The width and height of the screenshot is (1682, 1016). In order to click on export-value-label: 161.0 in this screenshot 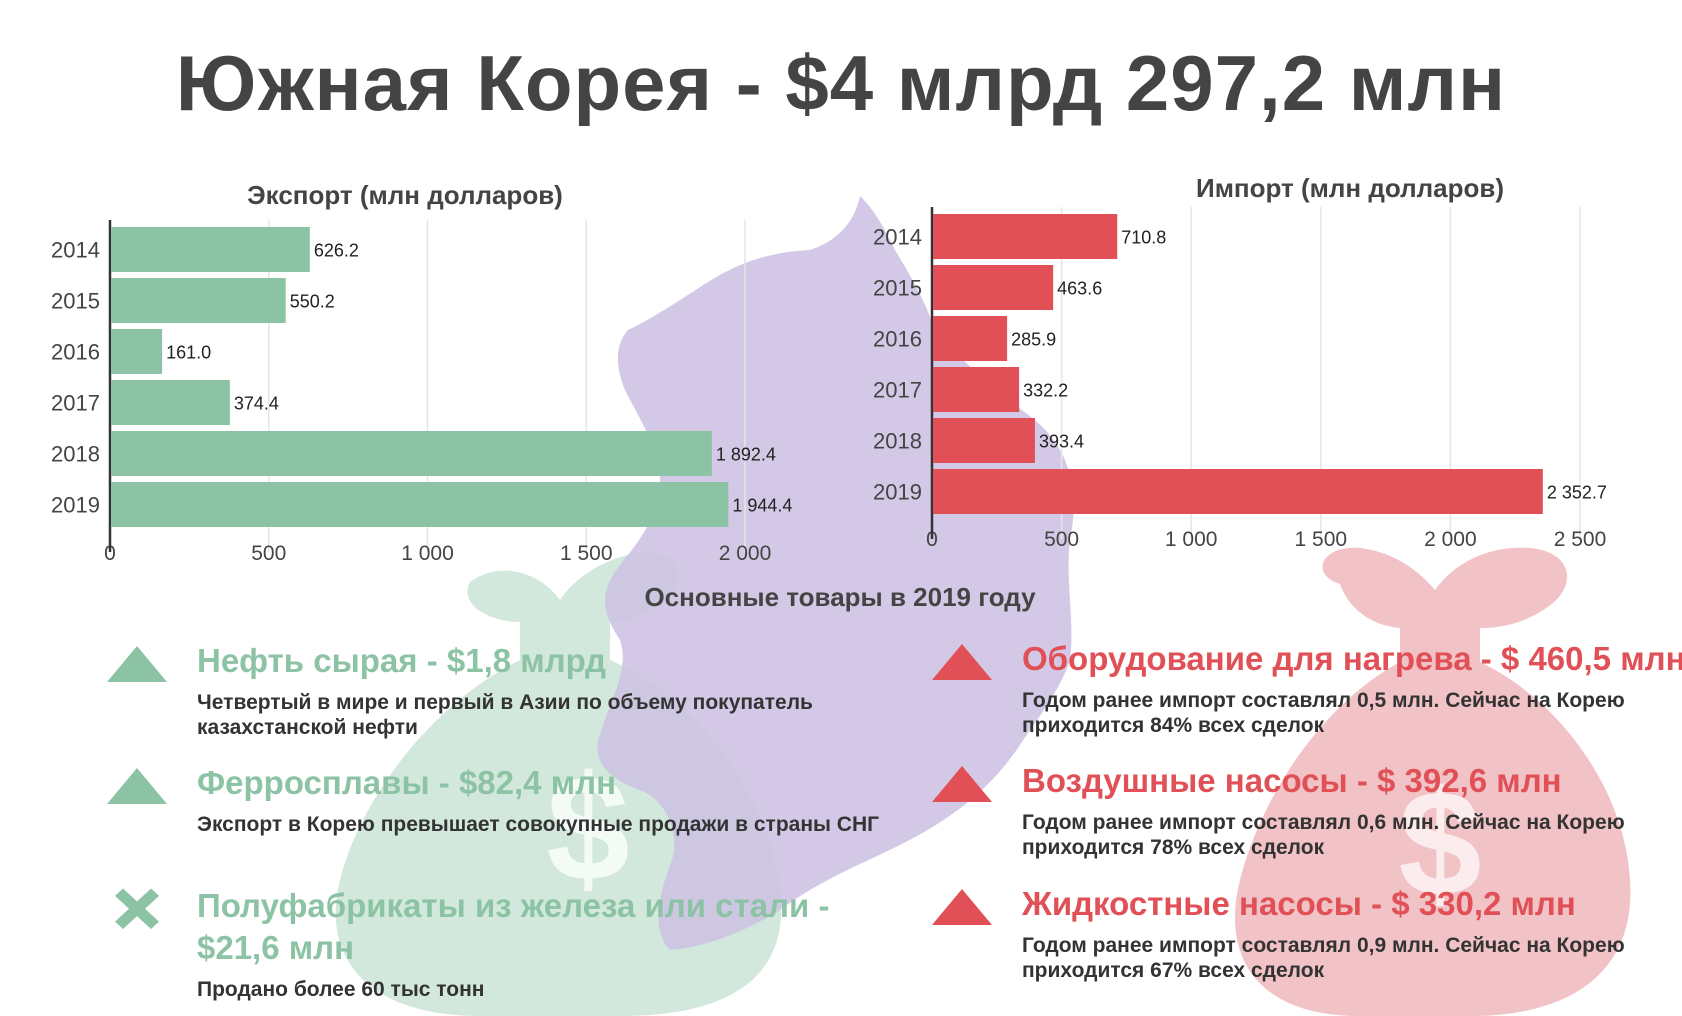, I will do `click(188, 353)`.